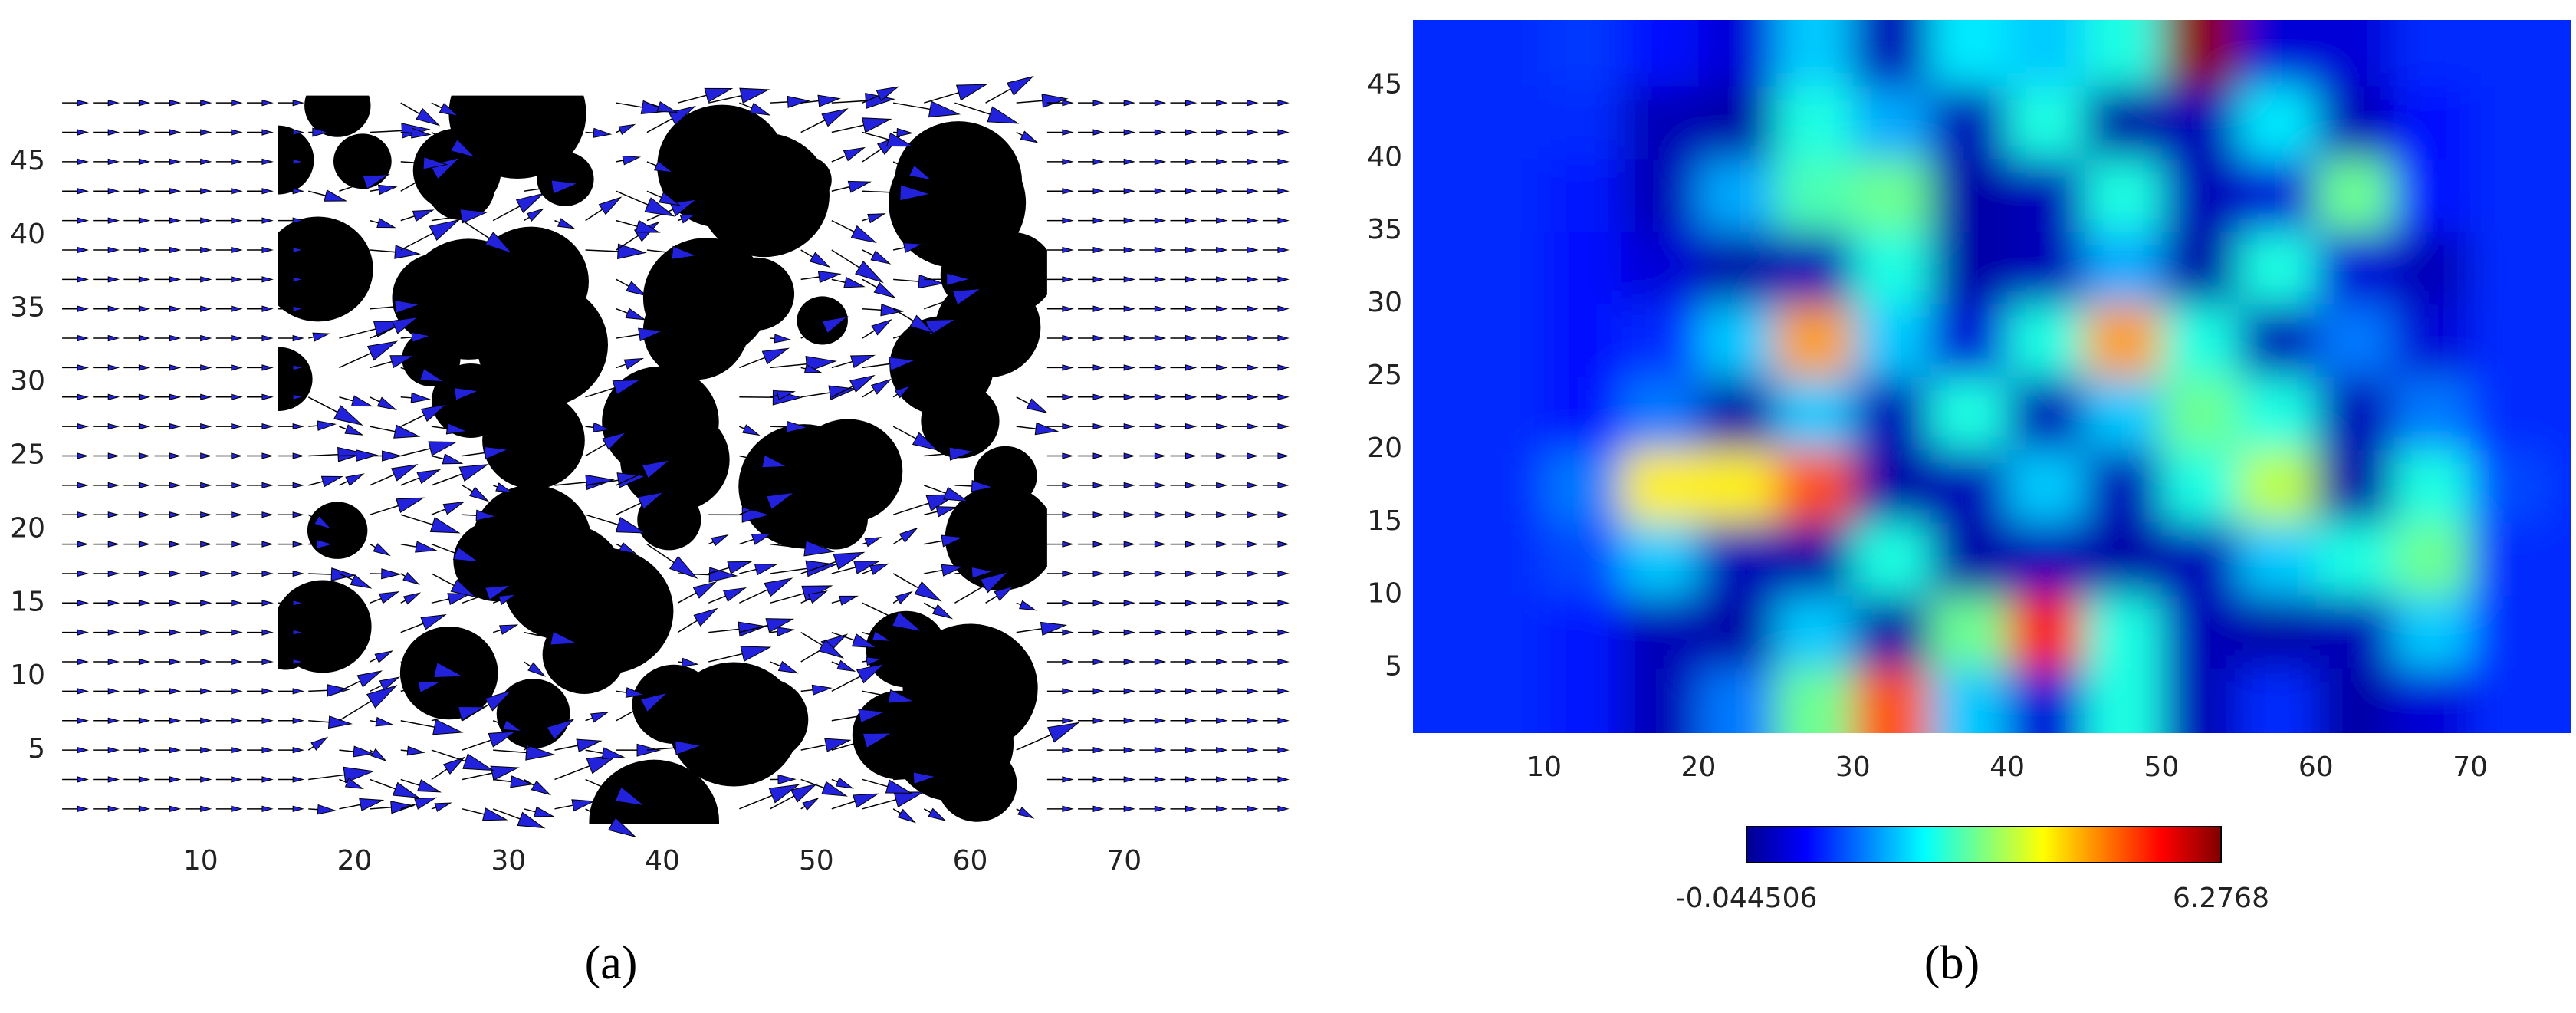 This screenshot has height=1013, width=2576. I want to click on y-tick-label: 40, so click(28, 234).